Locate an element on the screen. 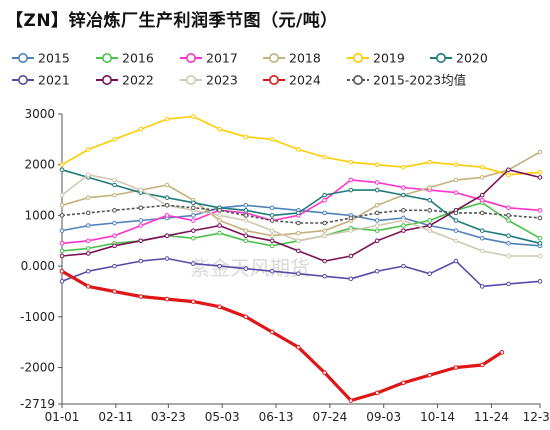 This screenshot has width=550, height=430. legend-item-2021: 2021 is located at coordinates (41, 80).